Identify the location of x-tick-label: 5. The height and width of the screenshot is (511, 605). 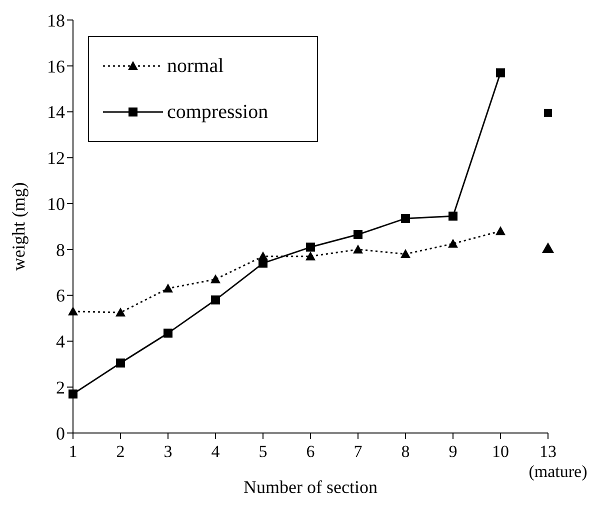
(263, 451).